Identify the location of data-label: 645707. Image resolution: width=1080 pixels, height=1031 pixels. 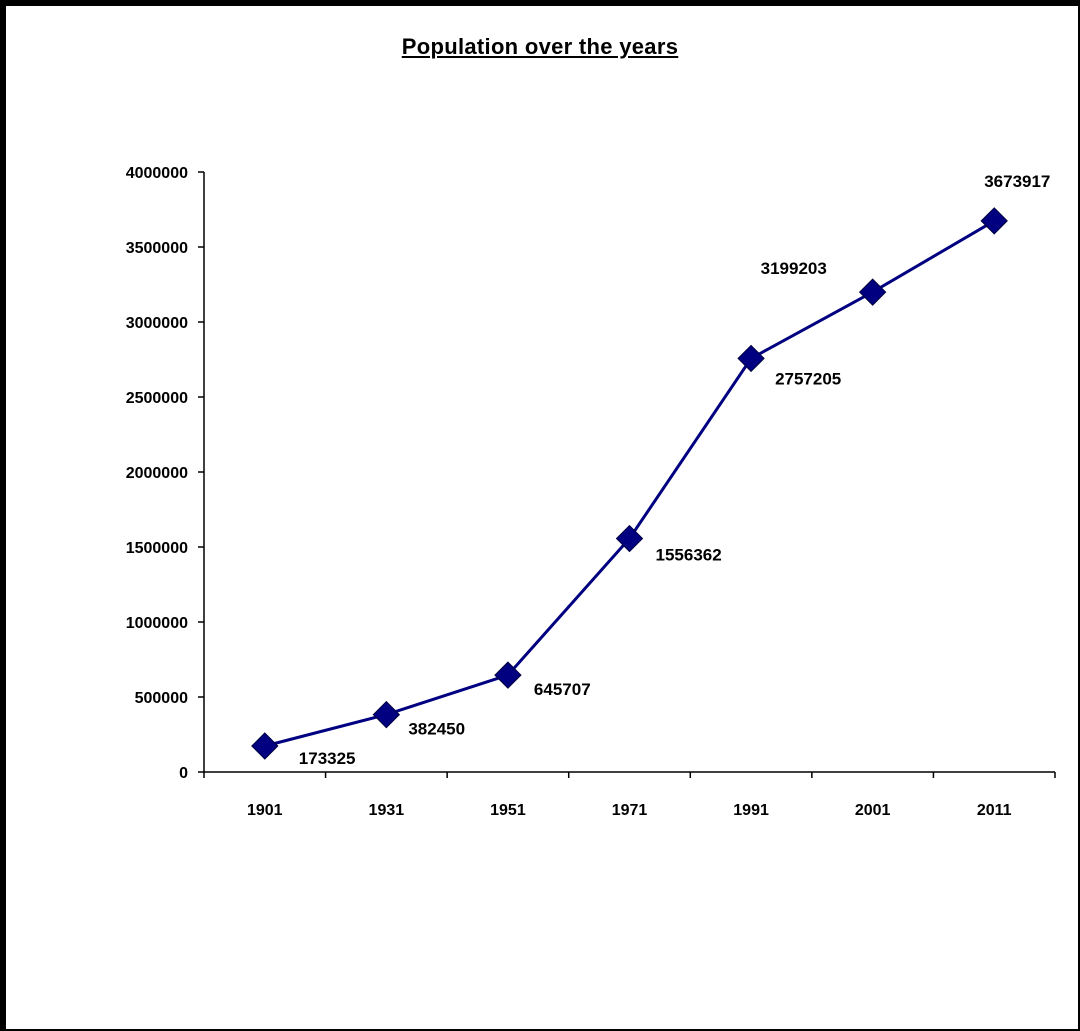
(562, 689).